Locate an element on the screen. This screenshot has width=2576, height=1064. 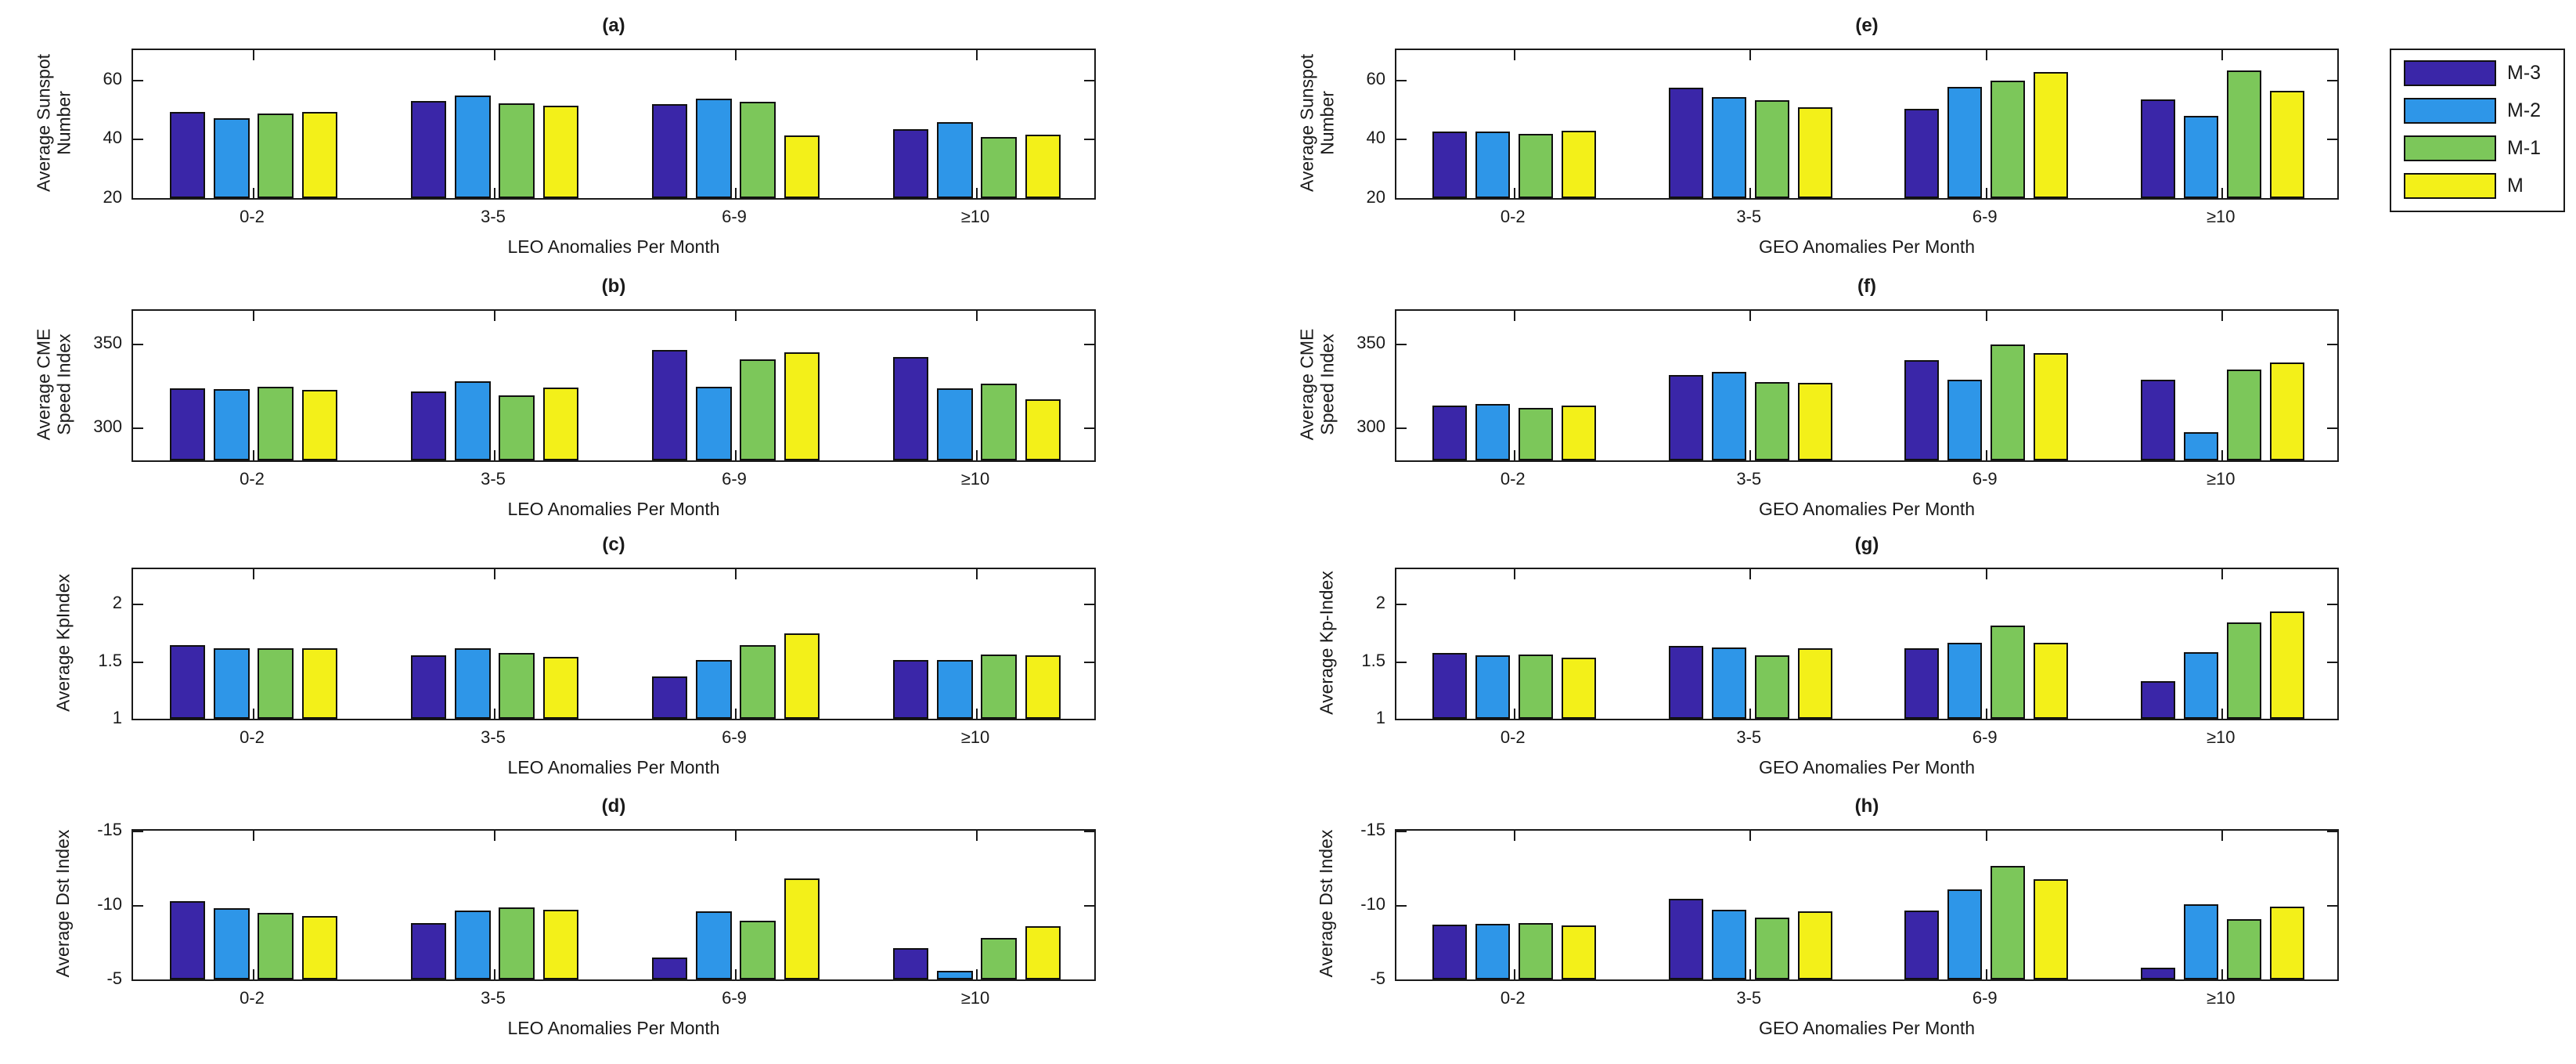
y-tick-label: 1.5 is located at coordinates (1373, 660).